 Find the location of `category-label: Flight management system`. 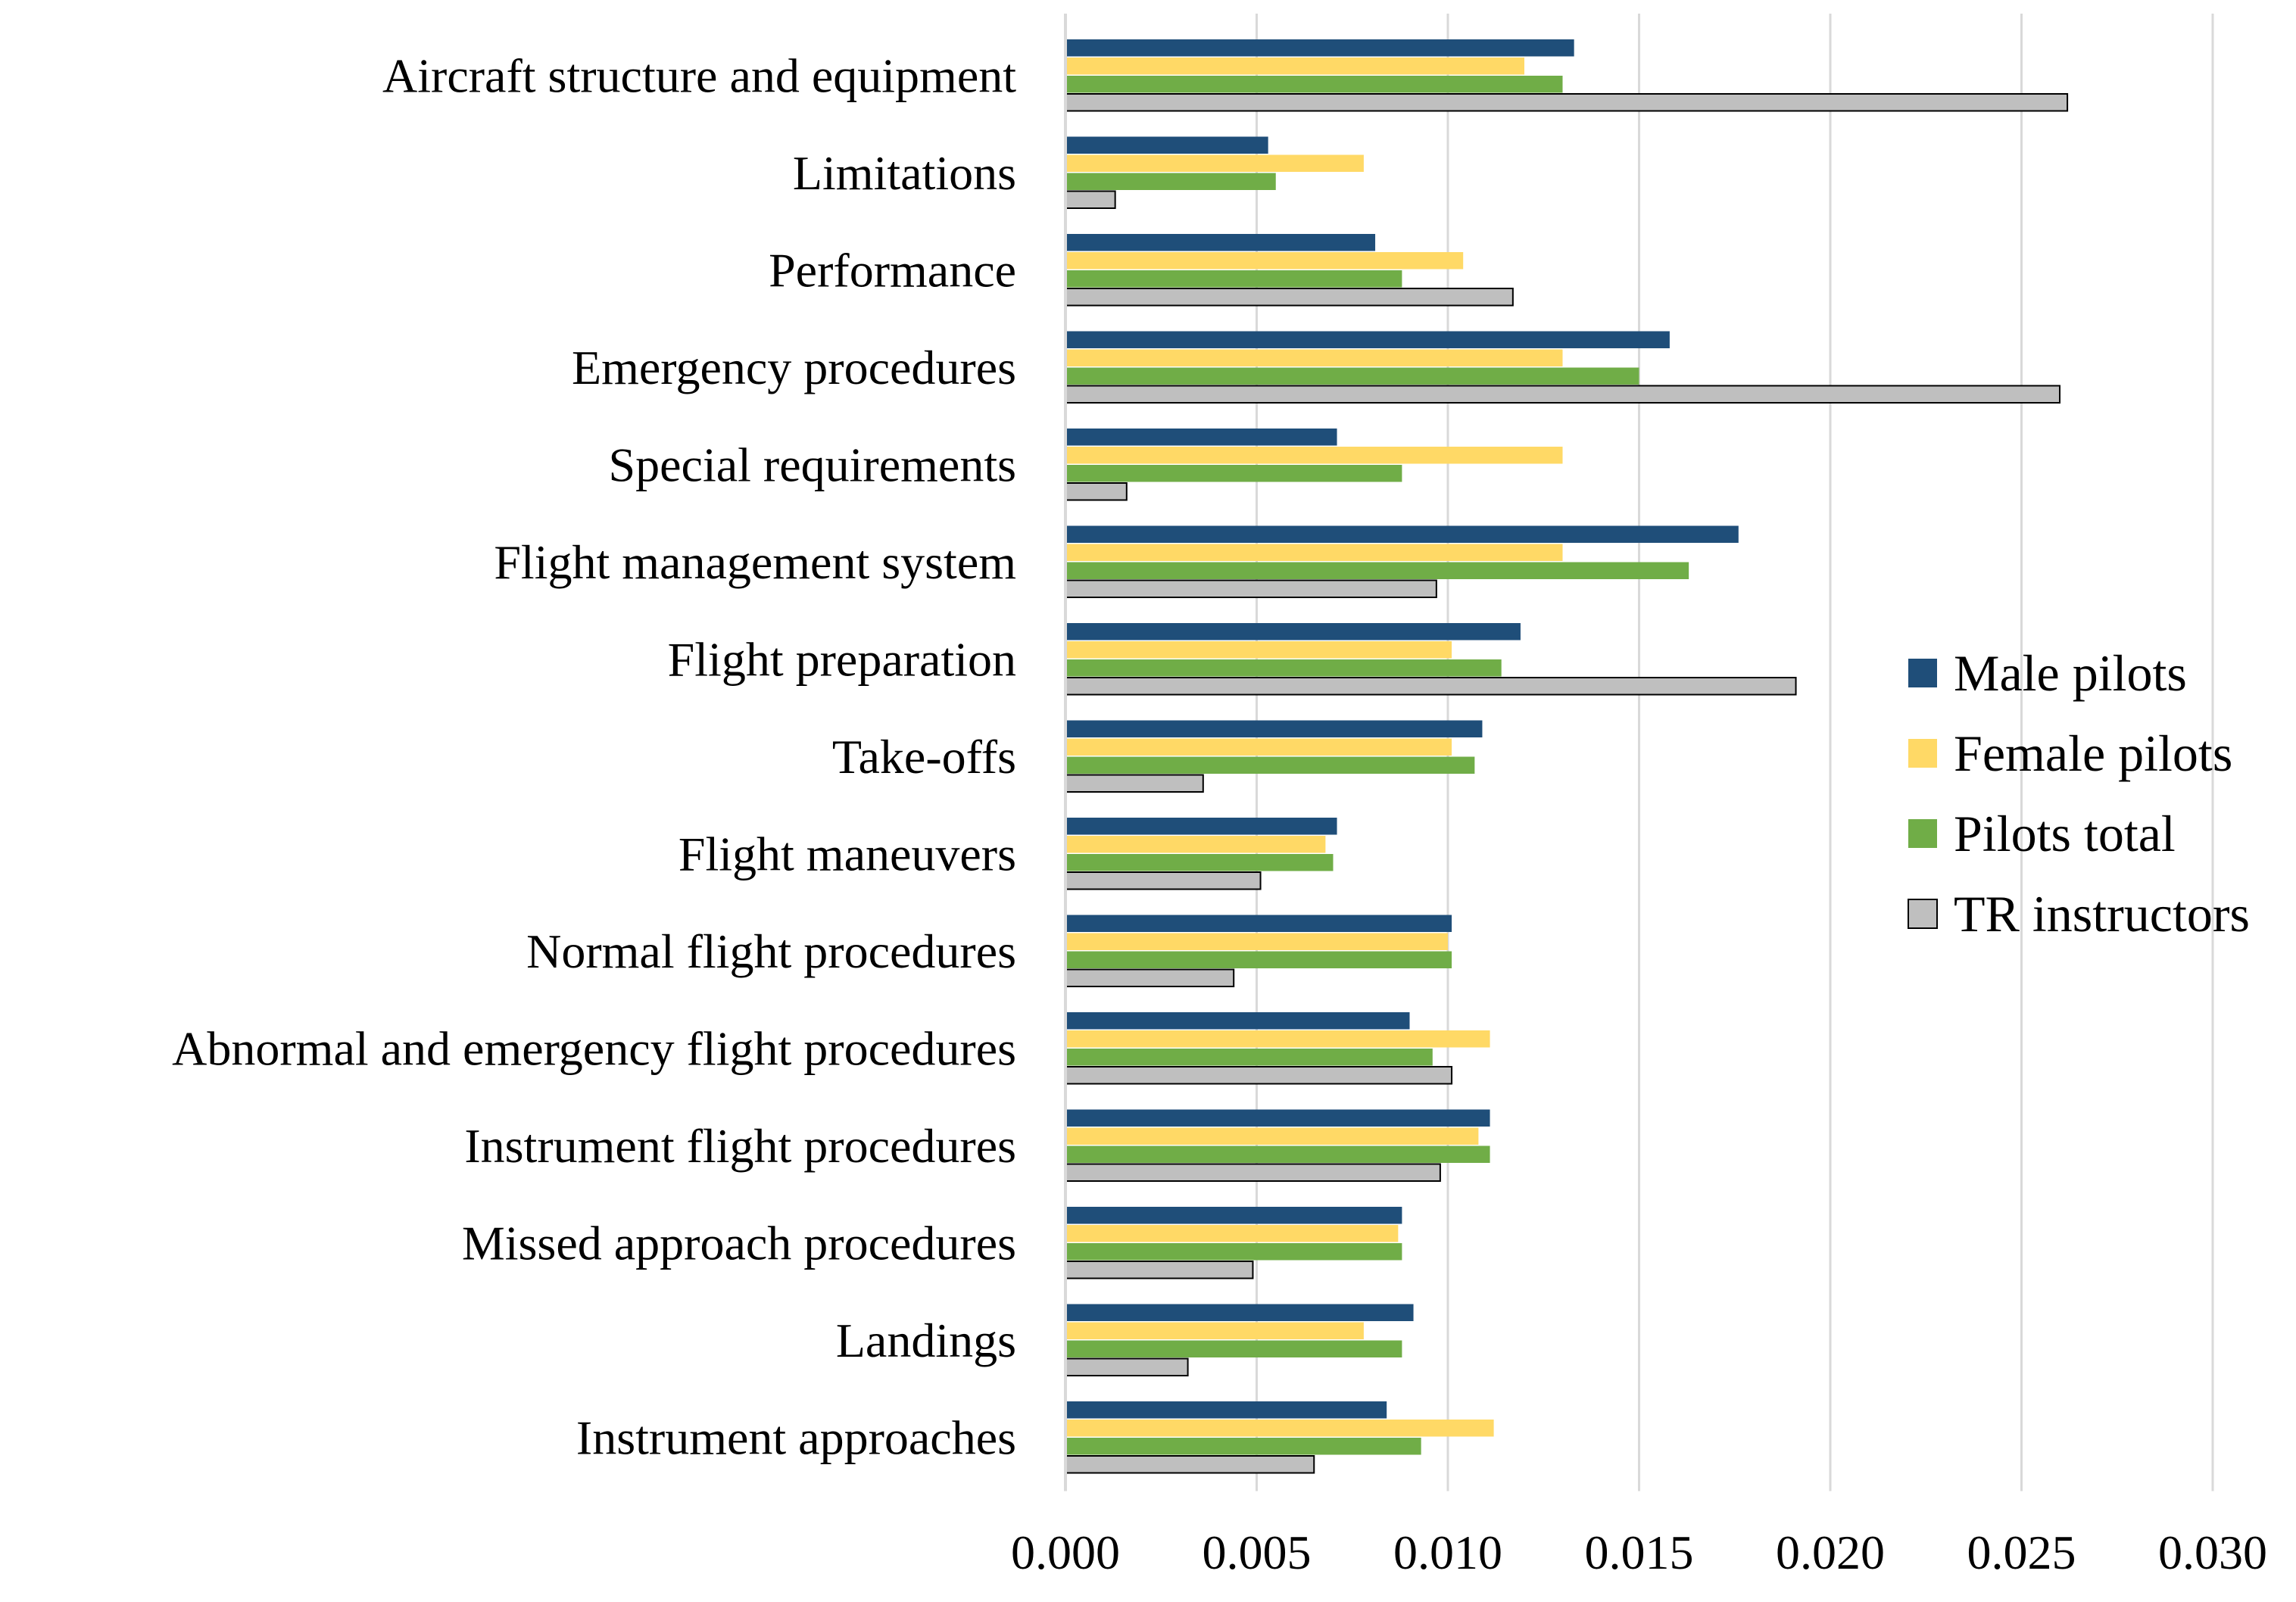

category-label: Flight management system is located at coordinates (755, 562).